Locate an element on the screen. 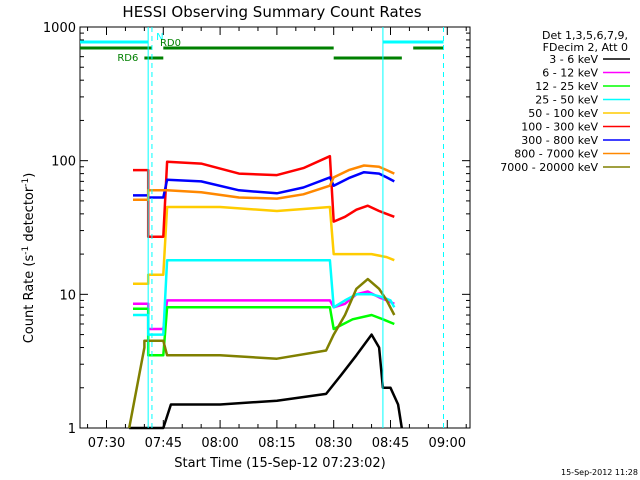 The image size is (640, 480). y-axis-label: Count Rate (s-1 detector-1) is located at coordinates (29, 258).